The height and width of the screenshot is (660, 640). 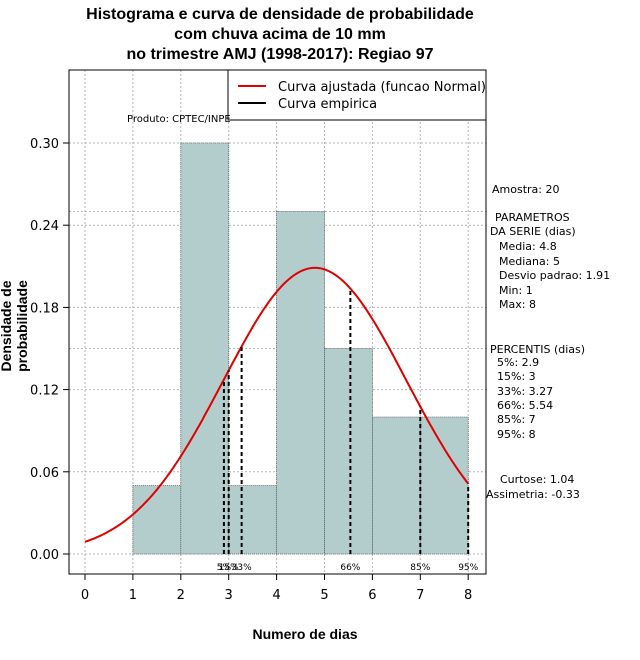 I want to click on x-axis-title: Numero de dias, so click(x=305, y=634).